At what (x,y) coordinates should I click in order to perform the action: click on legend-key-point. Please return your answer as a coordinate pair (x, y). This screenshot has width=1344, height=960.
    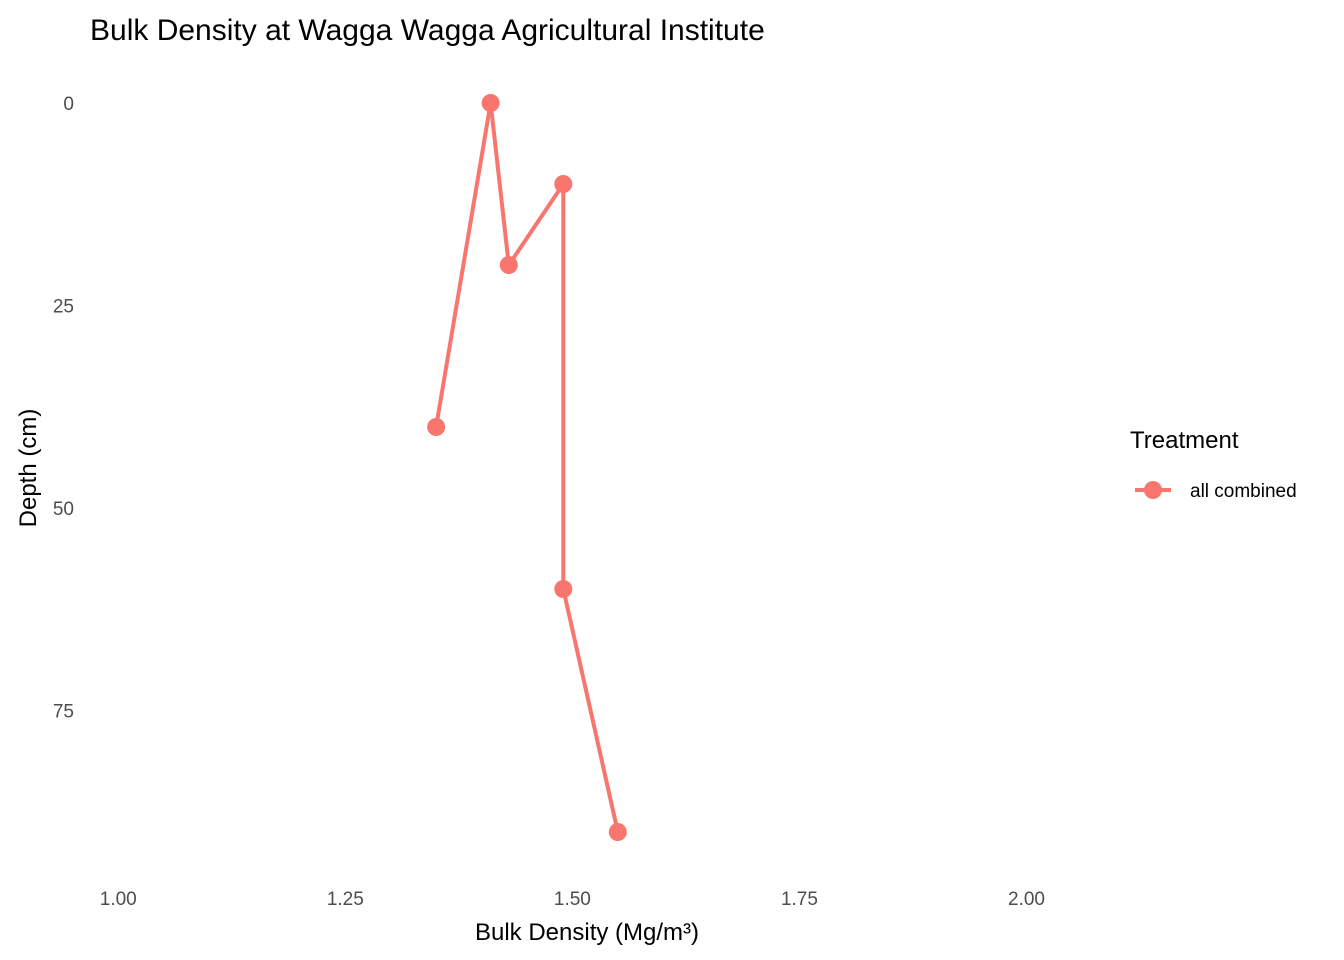
    Looking at the image, I should click on (1153, 490).